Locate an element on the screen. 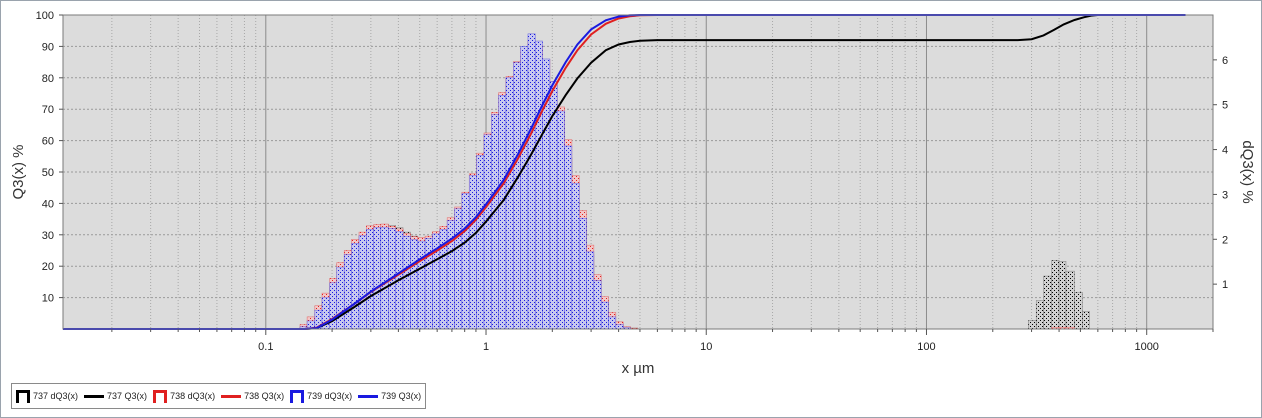 The height and width of the screenshot is (418, 1262). y-left-tick-label: 30 is located at coordinates (48, 236).